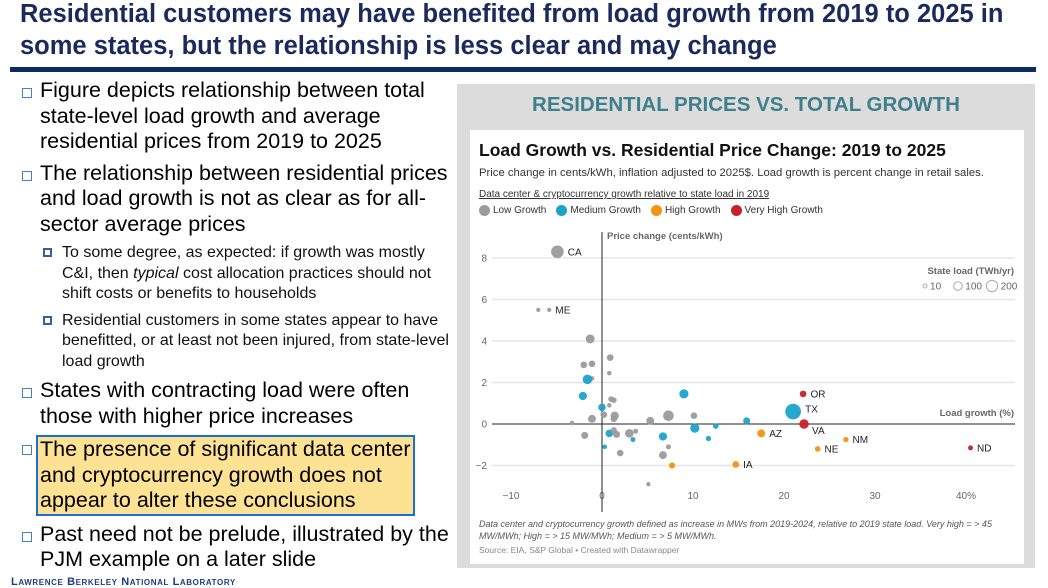  I want to click on y-axis-title: Price change (cents/kWh), so click(665, 236).